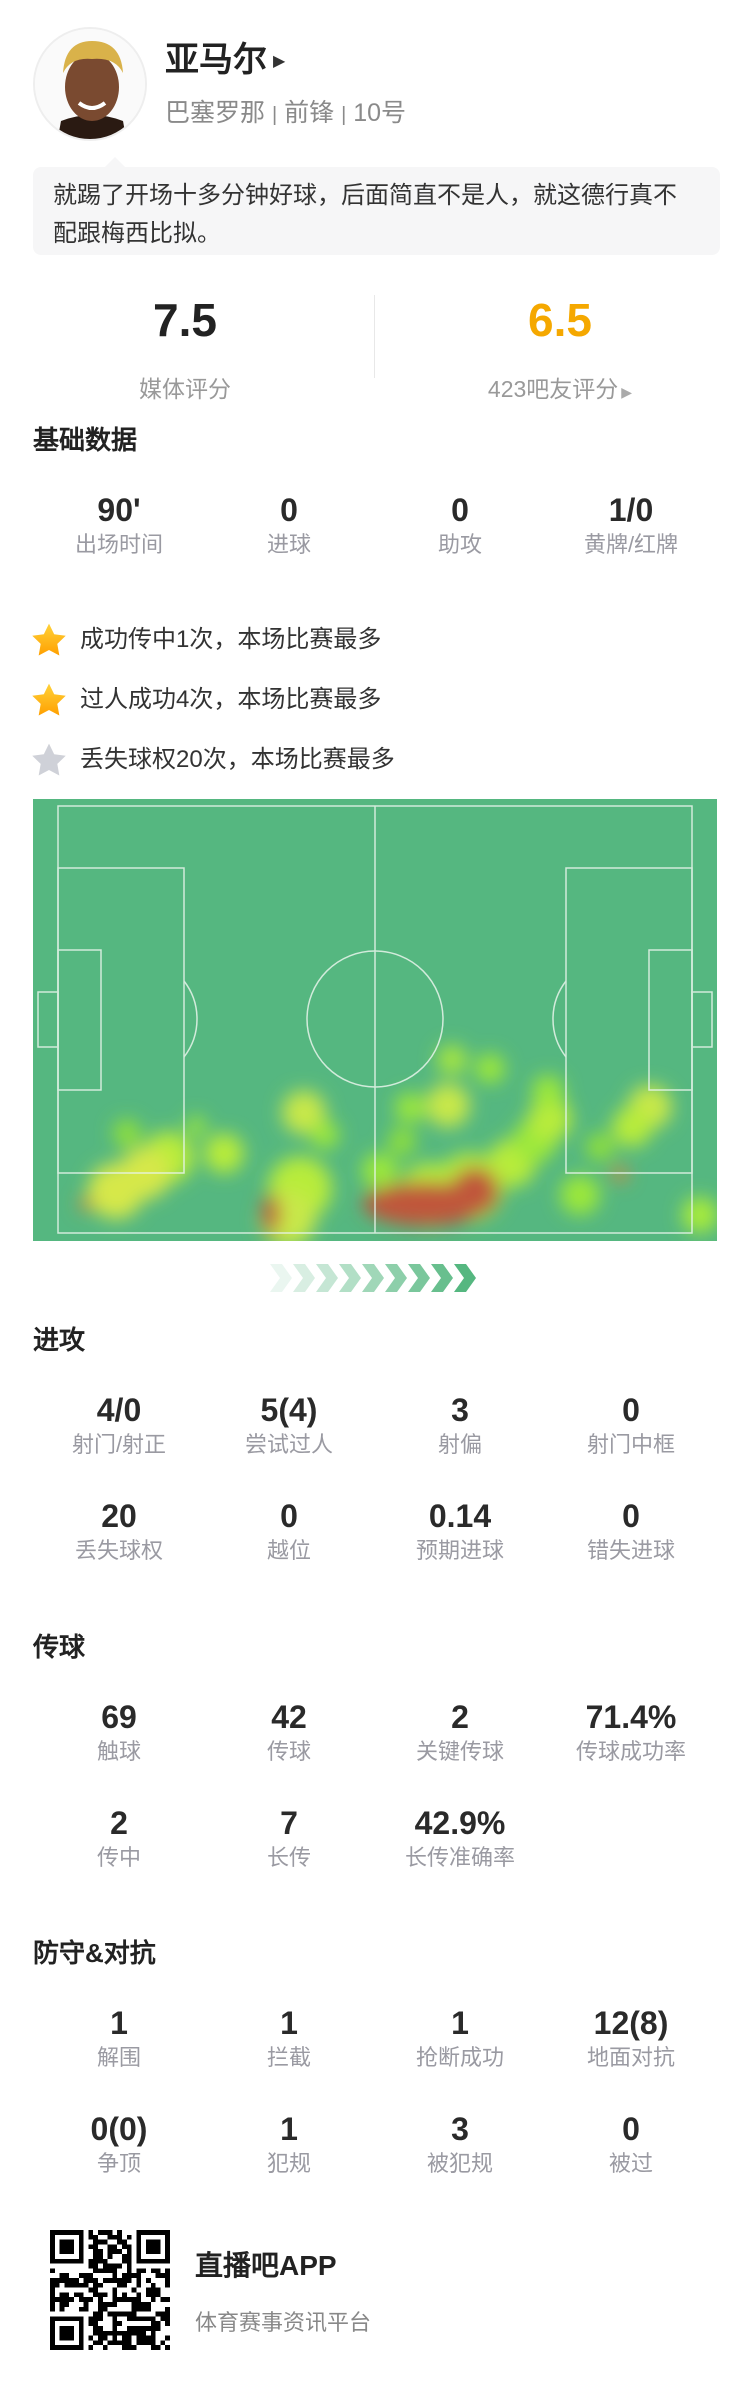 The width and height of the screenshot is (750, 2382). I want to click on stat-cell: 42 传球, so click(289, 1732).